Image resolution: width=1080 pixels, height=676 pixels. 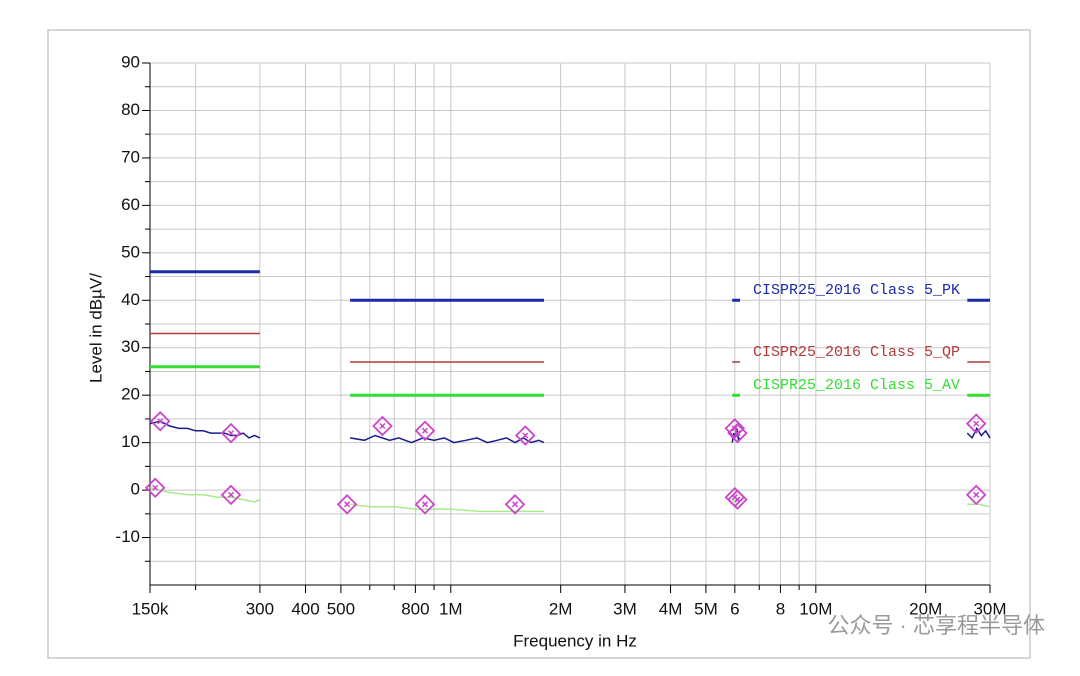 I want to click on y-tick-label: 70, so click(x=130, y=156).